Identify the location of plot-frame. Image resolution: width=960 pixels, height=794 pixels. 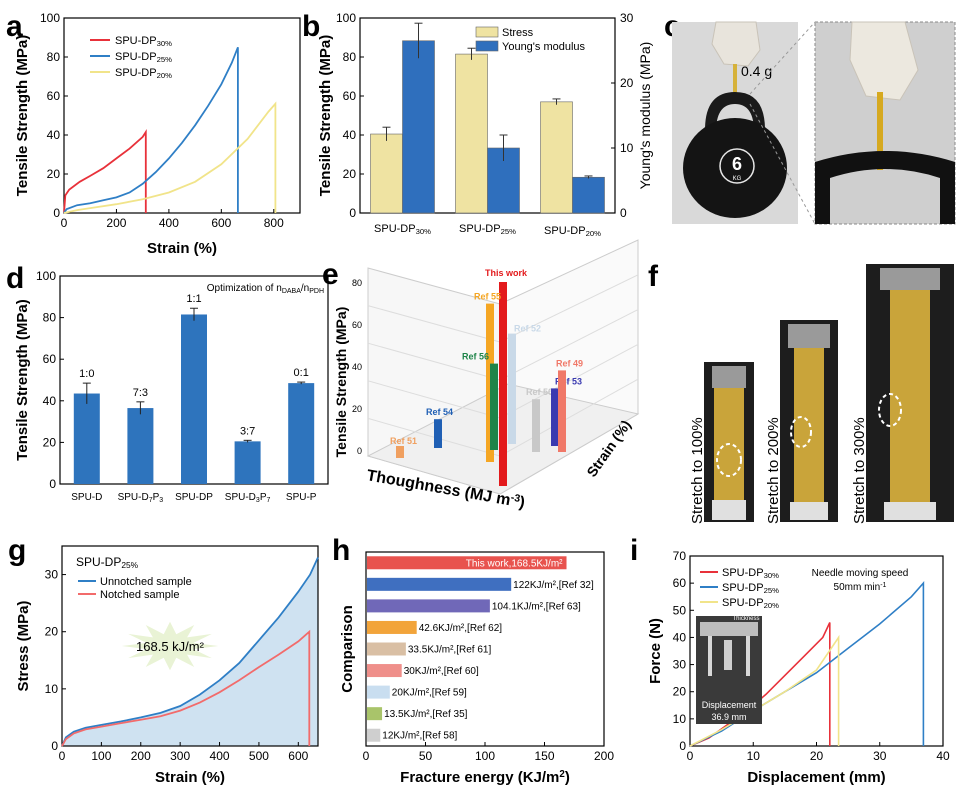
(182, 115).